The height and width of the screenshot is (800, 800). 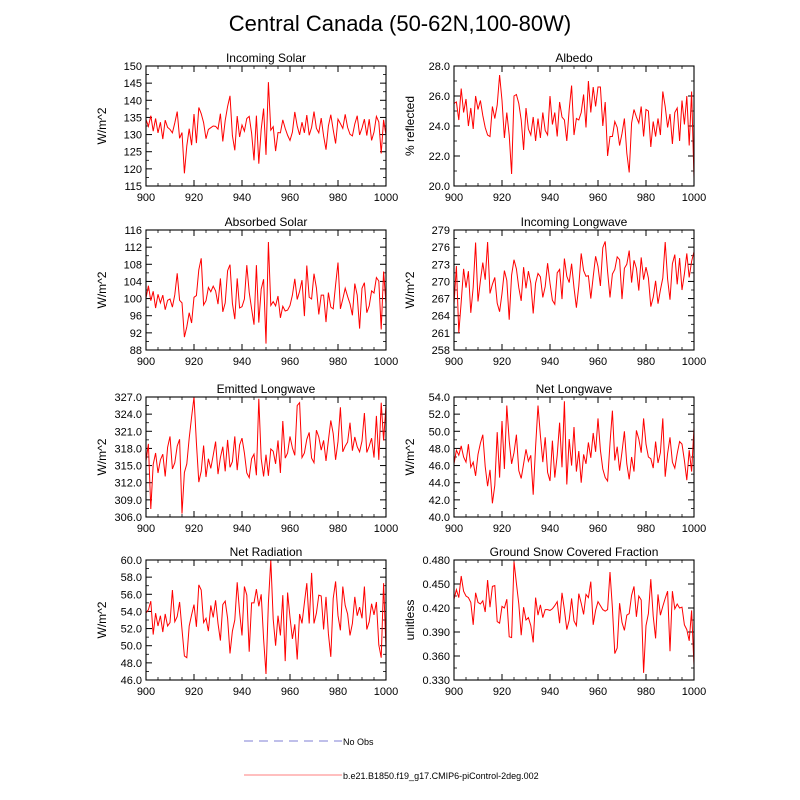 I want to click on y-tick-label: 28.0, so click(x=439, y=67).